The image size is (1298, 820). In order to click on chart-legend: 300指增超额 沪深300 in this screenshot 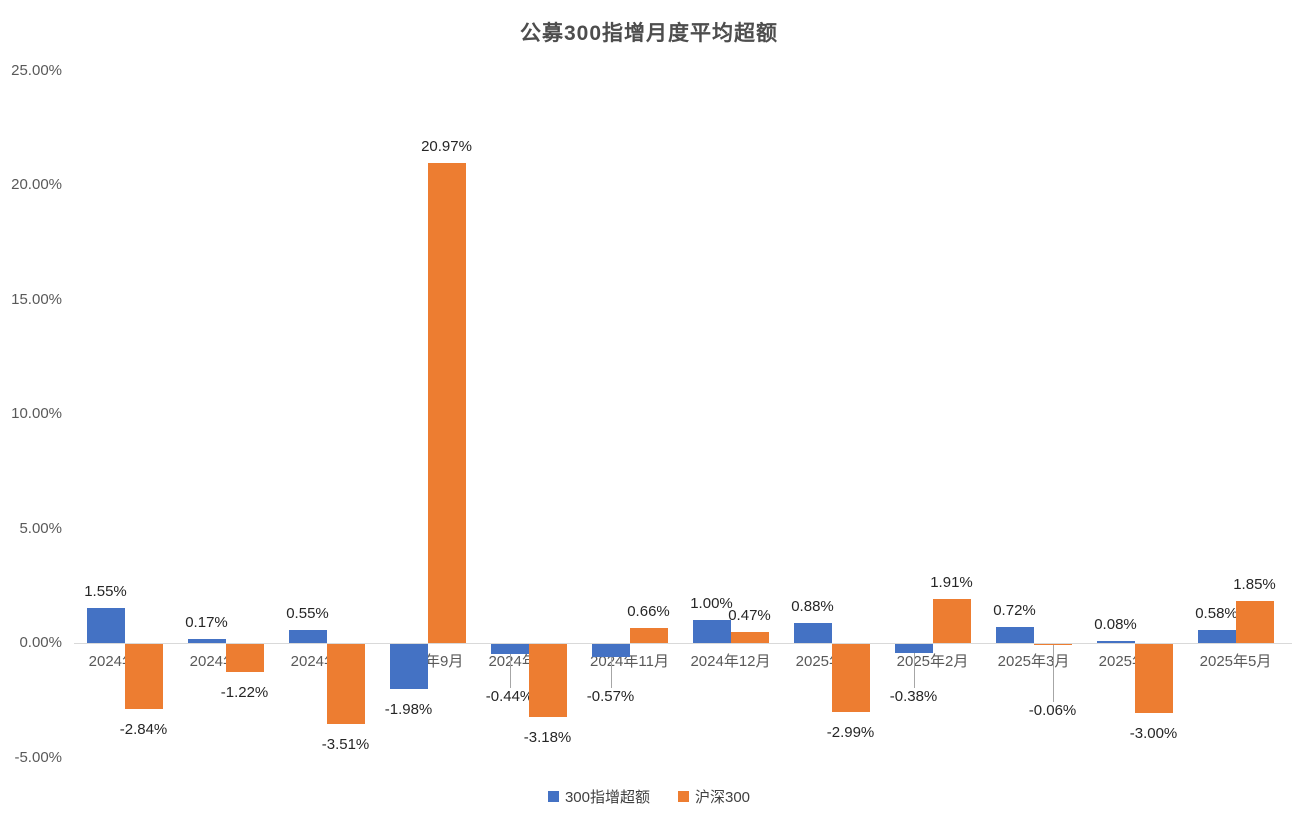, I will do `click(649, 796)`.